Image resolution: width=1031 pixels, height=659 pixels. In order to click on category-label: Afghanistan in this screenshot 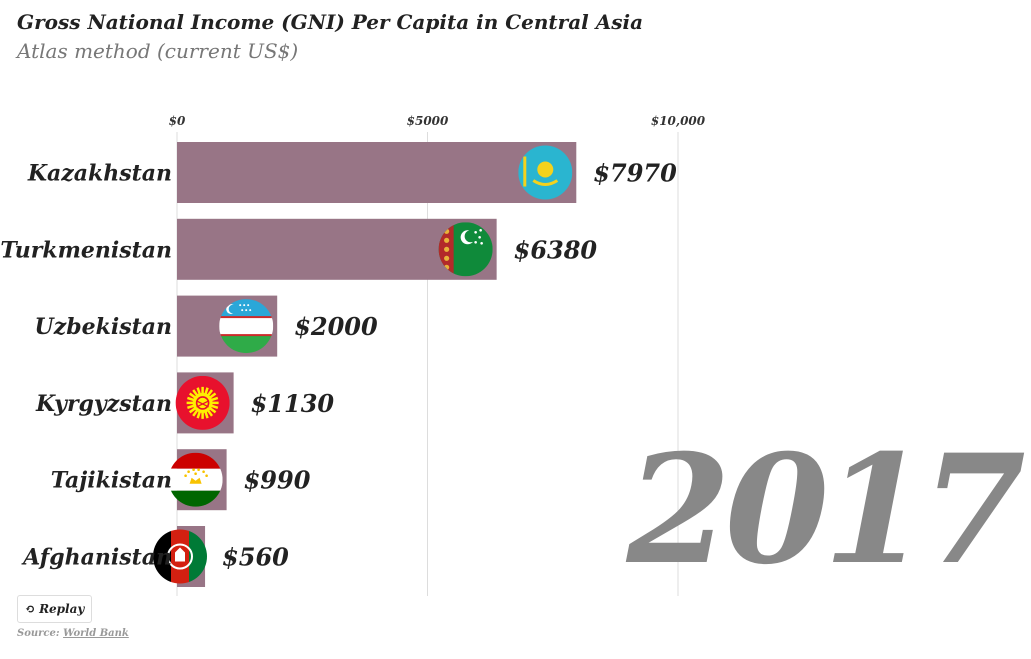, I will do `click(96, 558)`.